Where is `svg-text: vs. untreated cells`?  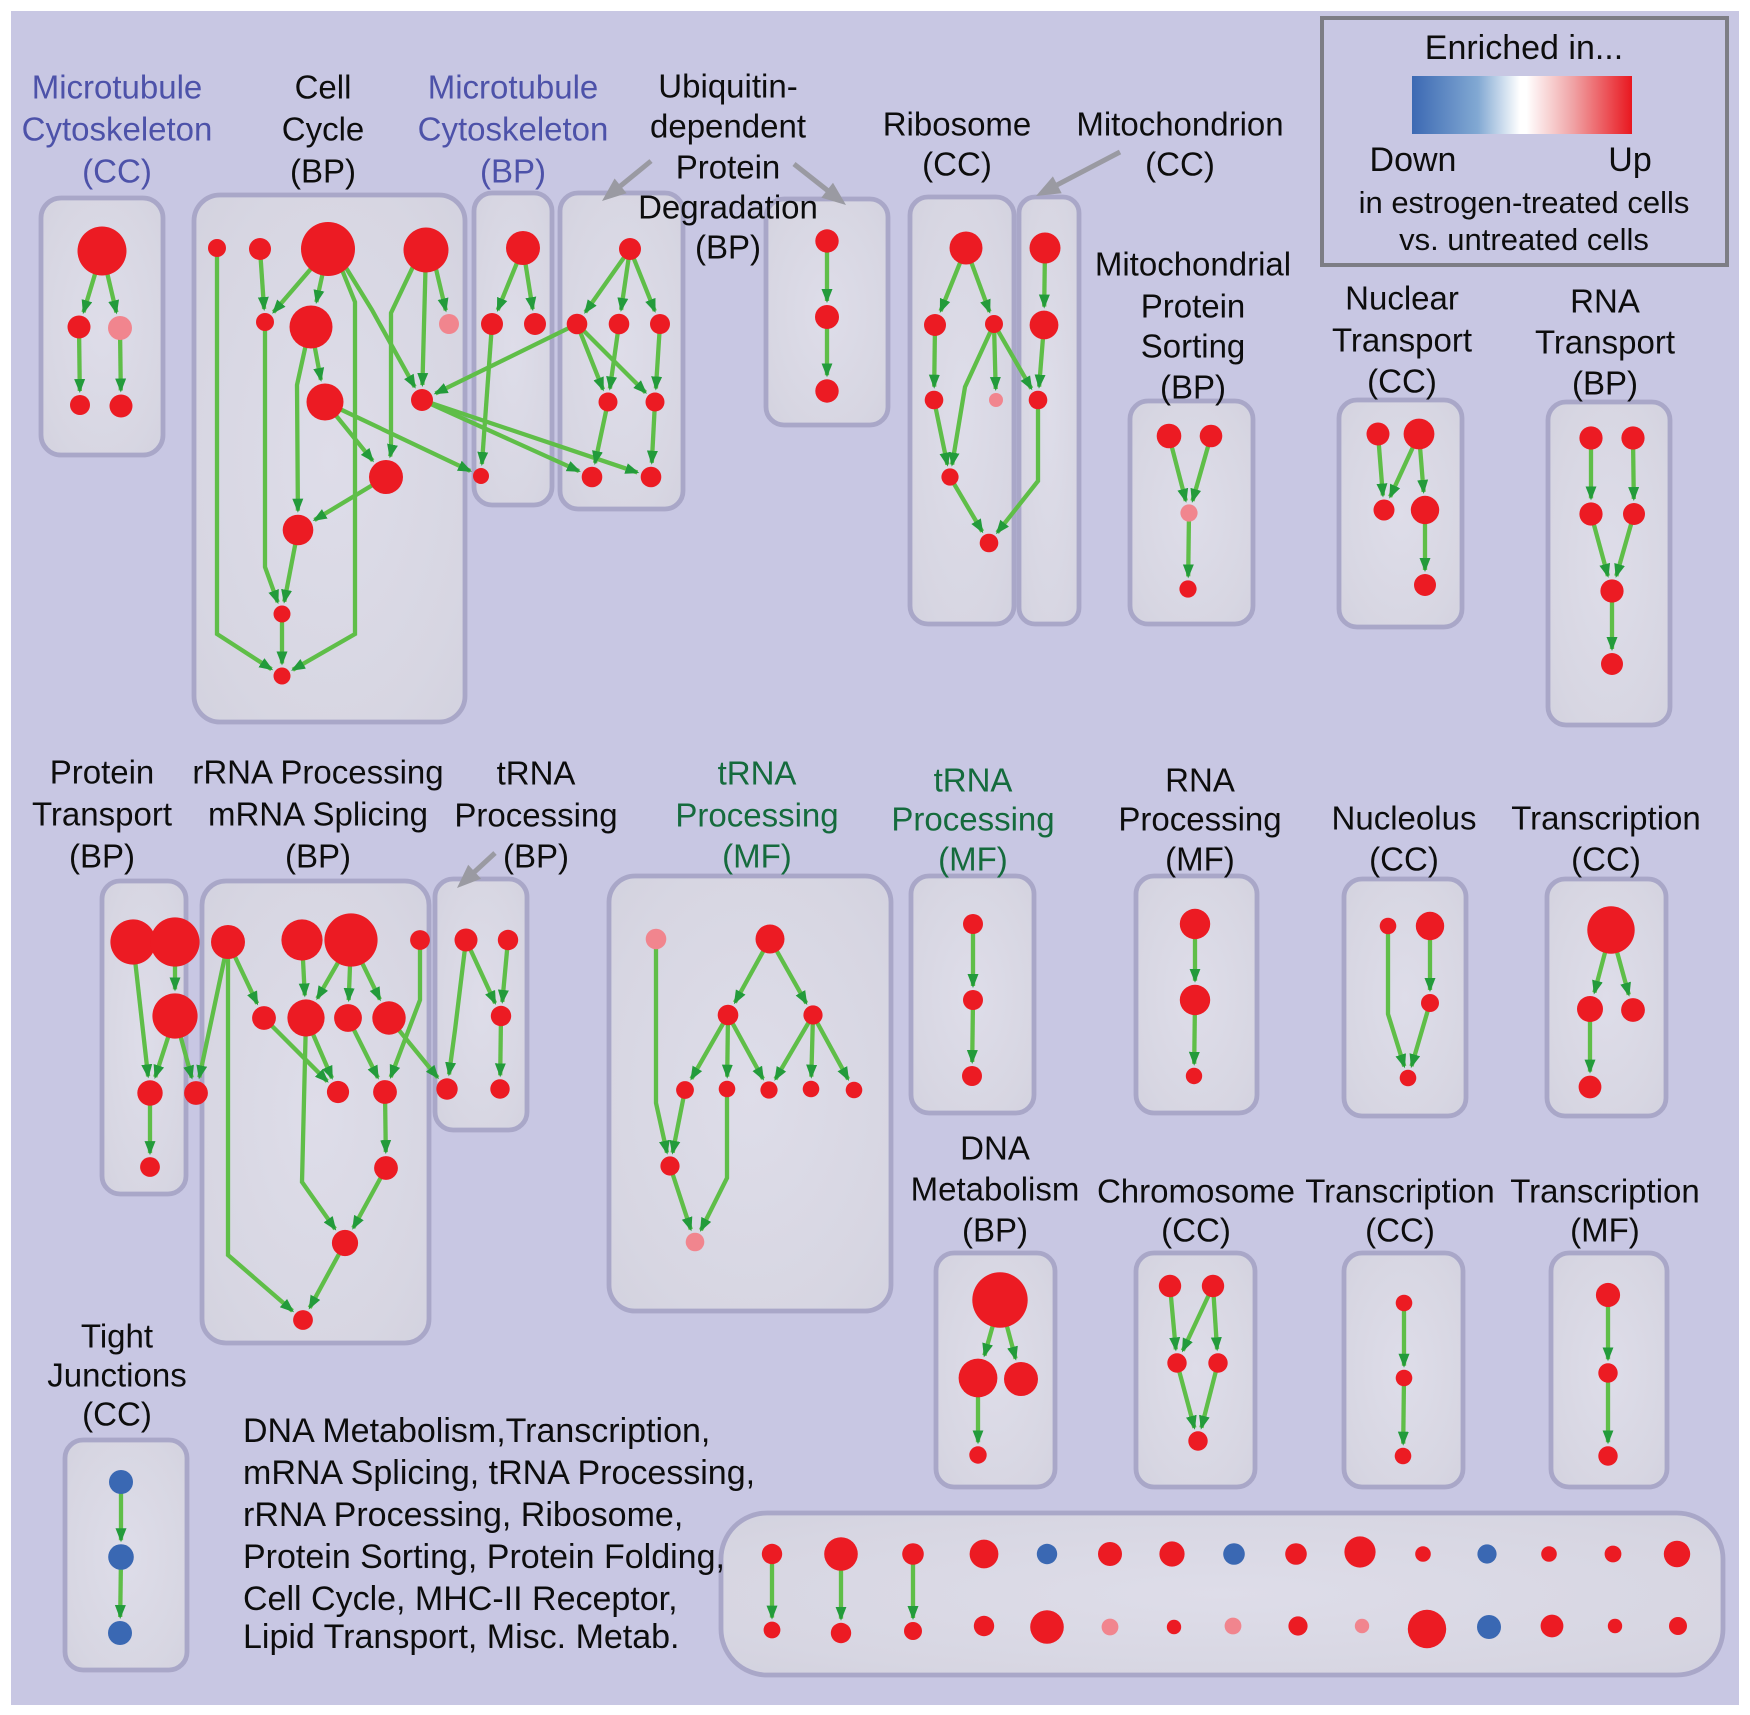 svg-text: vs. untreated cells is located at coordinates (1524, 239).